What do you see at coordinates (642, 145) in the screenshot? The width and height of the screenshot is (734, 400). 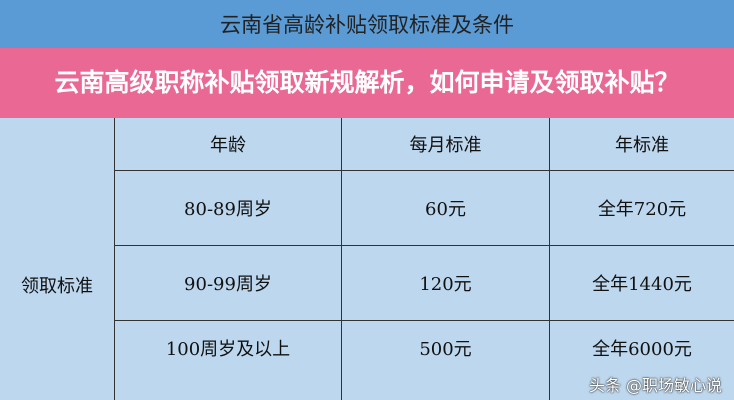 I see `header-yearly: 年标准` at bounding box center [642, 145].